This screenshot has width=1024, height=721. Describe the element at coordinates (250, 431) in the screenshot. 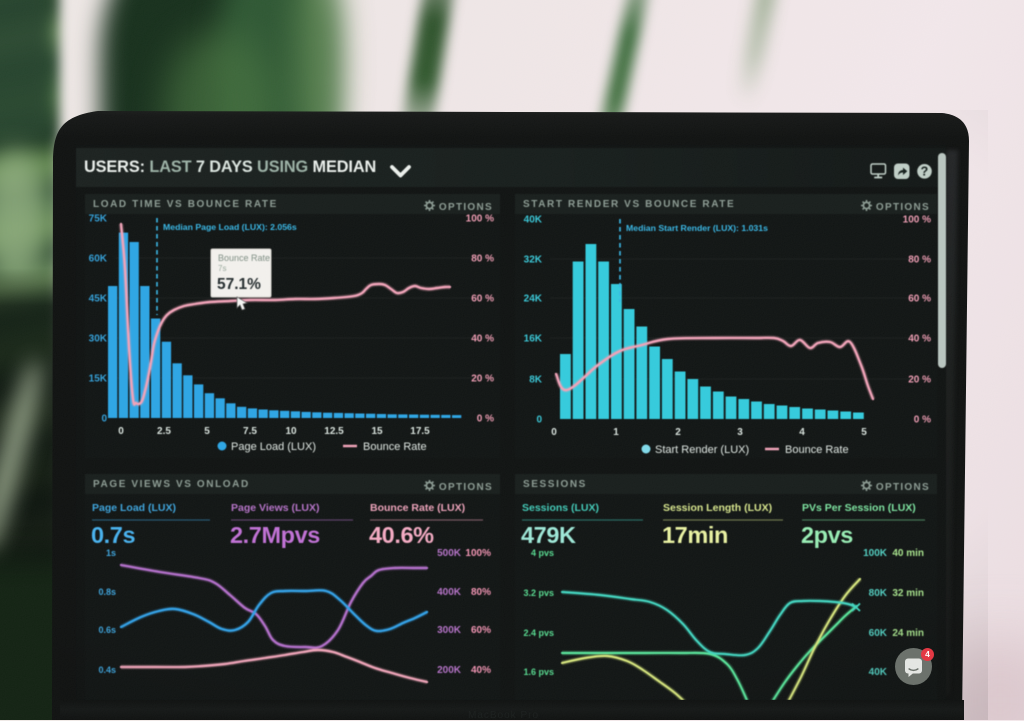

I see `svg-text: 7.5` at that location.